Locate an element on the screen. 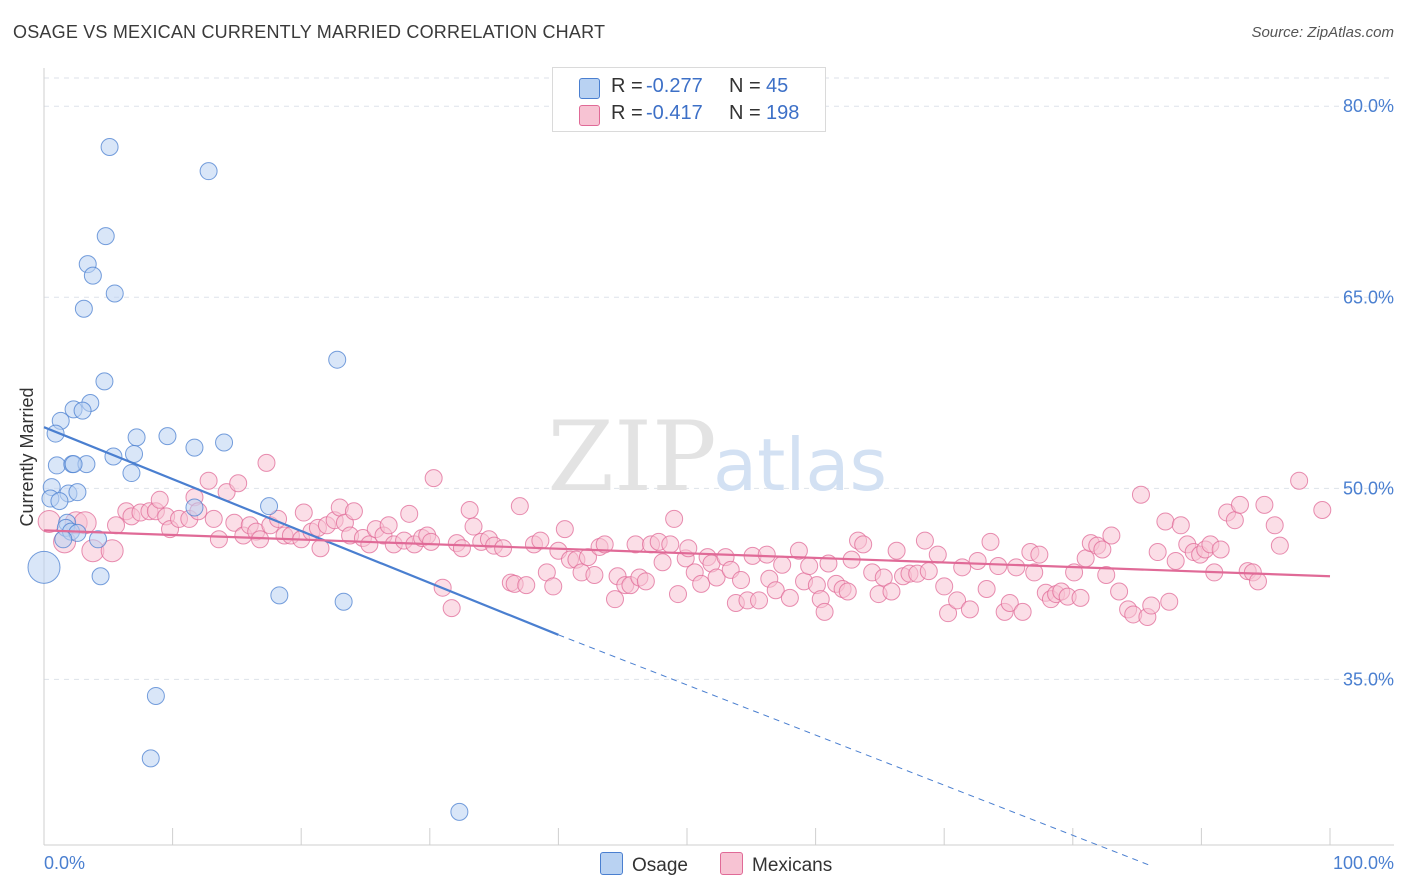 This screenshot has width=1406, height=892. source-credit: Source: ZipAtlas.com is located at coordinates (1322, 32).